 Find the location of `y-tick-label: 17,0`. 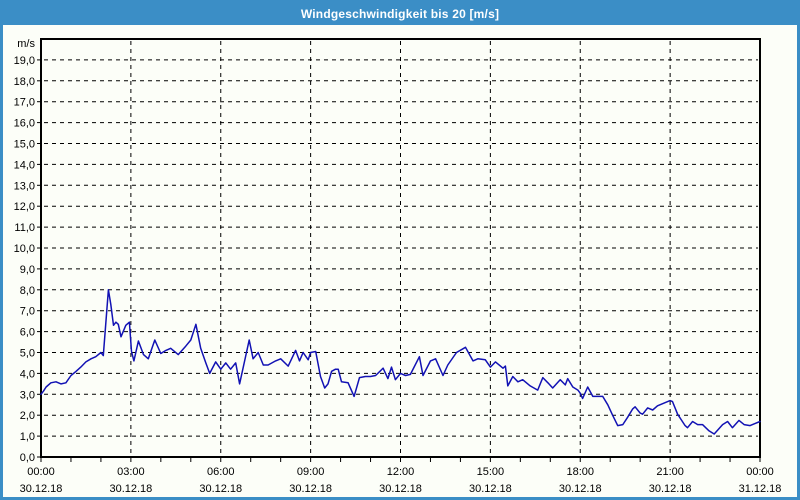

y-tick-label: 17,0 is located at coordinates (24, 103).